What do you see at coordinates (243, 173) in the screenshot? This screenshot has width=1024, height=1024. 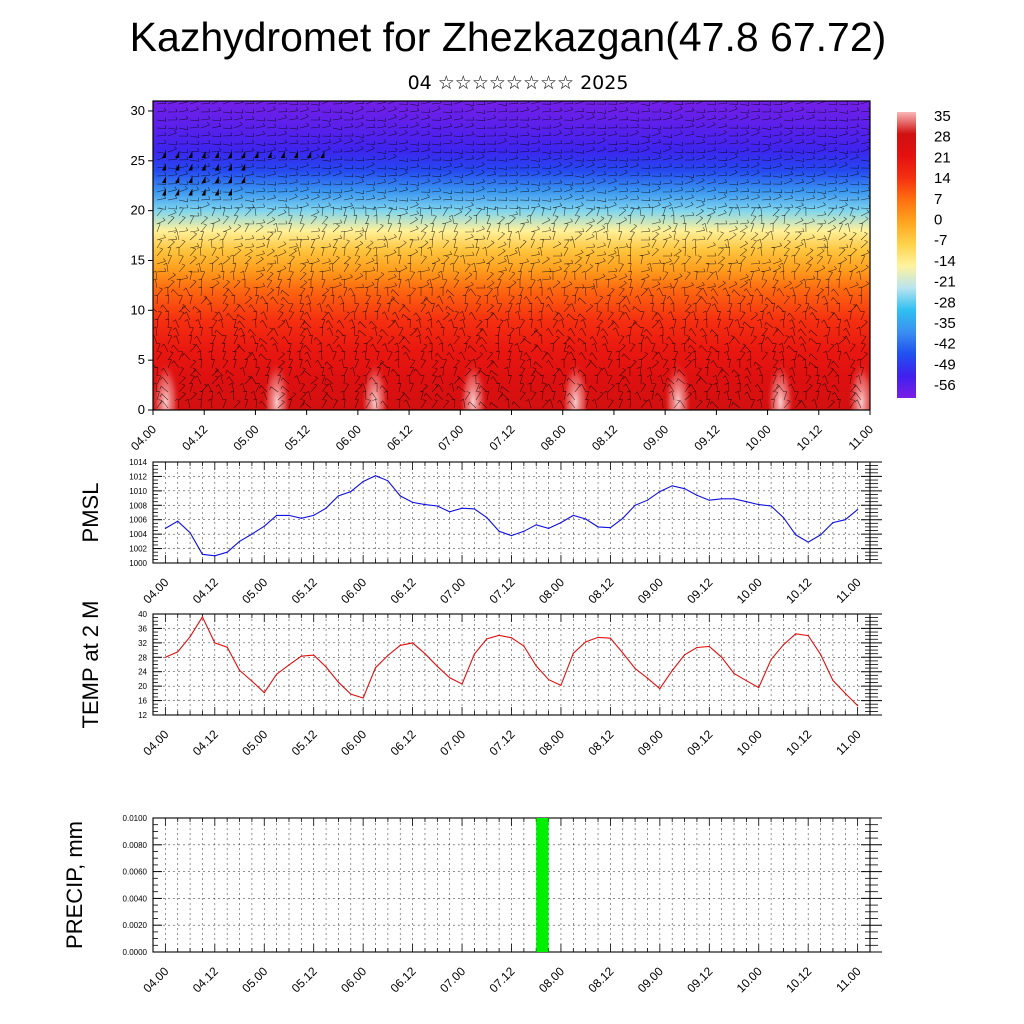 I see `wind-pennants` at bounding box center [243, 173].